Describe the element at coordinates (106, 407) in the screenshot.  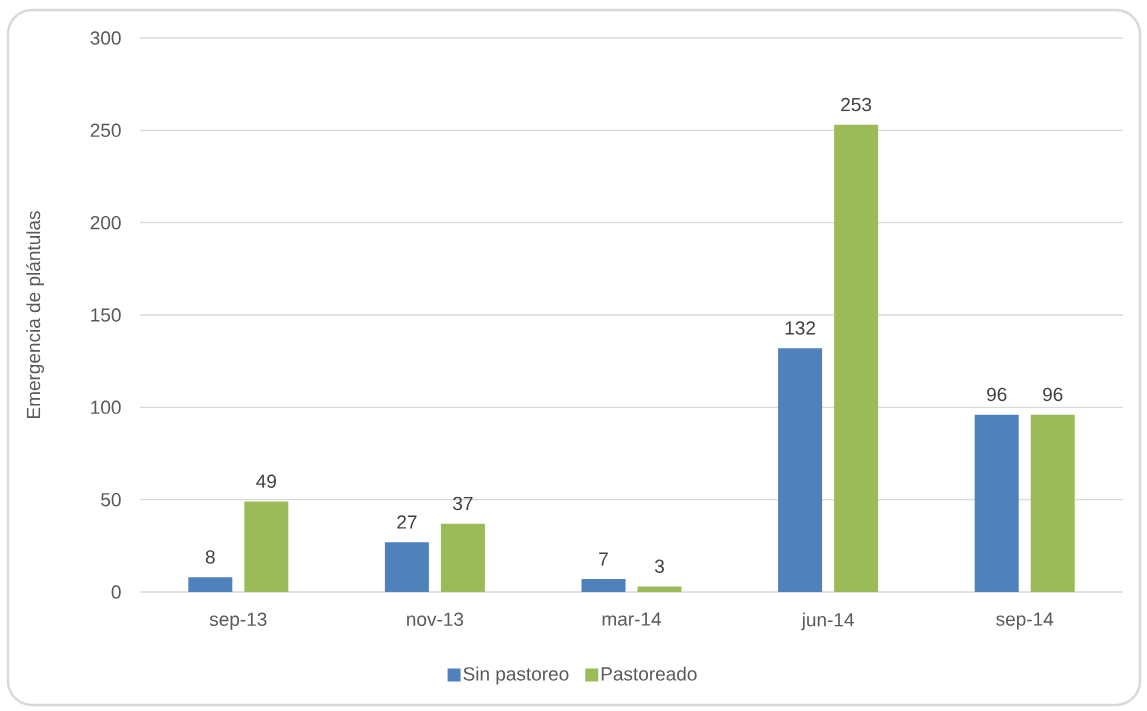
I see `y-tick-label: 100` at that location.